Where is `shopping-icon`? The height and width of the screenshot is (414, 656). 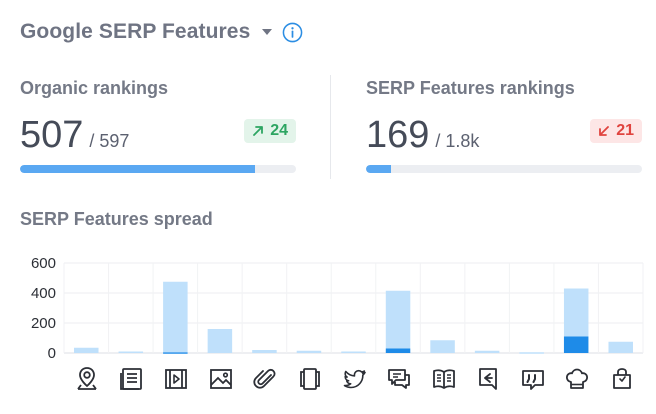 shopping-icon is located at coordinates (622, 379).